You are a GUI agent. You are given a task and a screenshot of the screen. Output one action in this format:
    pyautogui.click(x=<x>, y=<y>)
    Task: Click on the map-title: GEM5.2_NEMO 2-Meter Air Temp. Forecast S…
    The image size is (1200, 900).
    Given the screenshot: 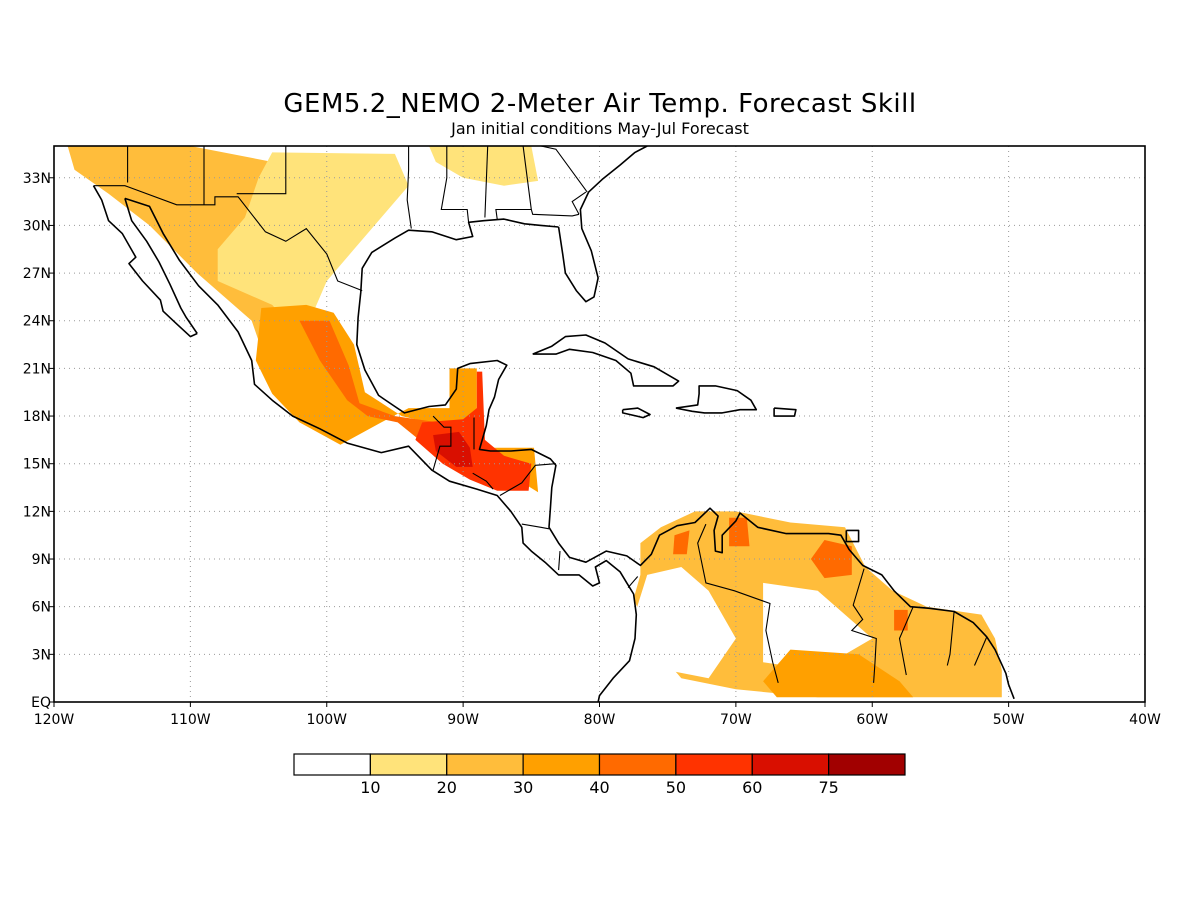 What is the action you would take?
    pyautogui.click(x=599, y=104)
    